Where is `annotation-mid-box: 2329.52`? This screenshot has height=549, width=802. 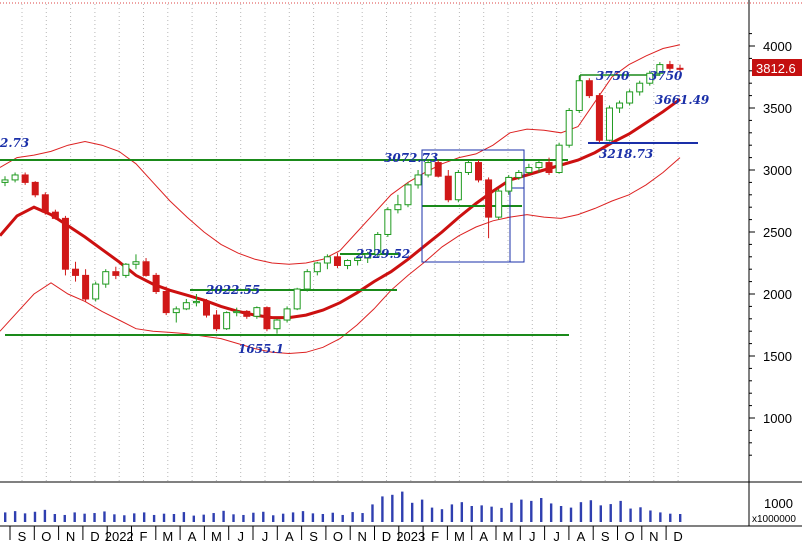 annotation-mid-box: 2329.52 is located at coordinates (382, 254).